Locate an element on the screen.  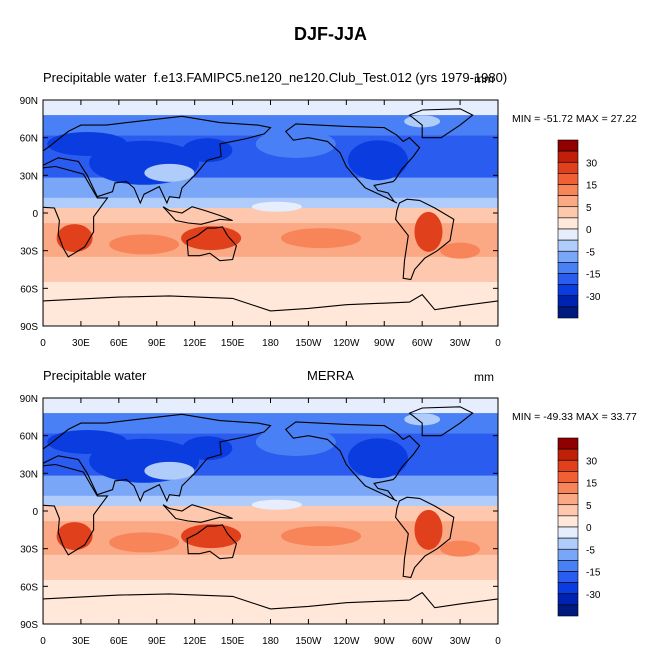
x-tick-label: 60E is located at coordinates (119, 641).